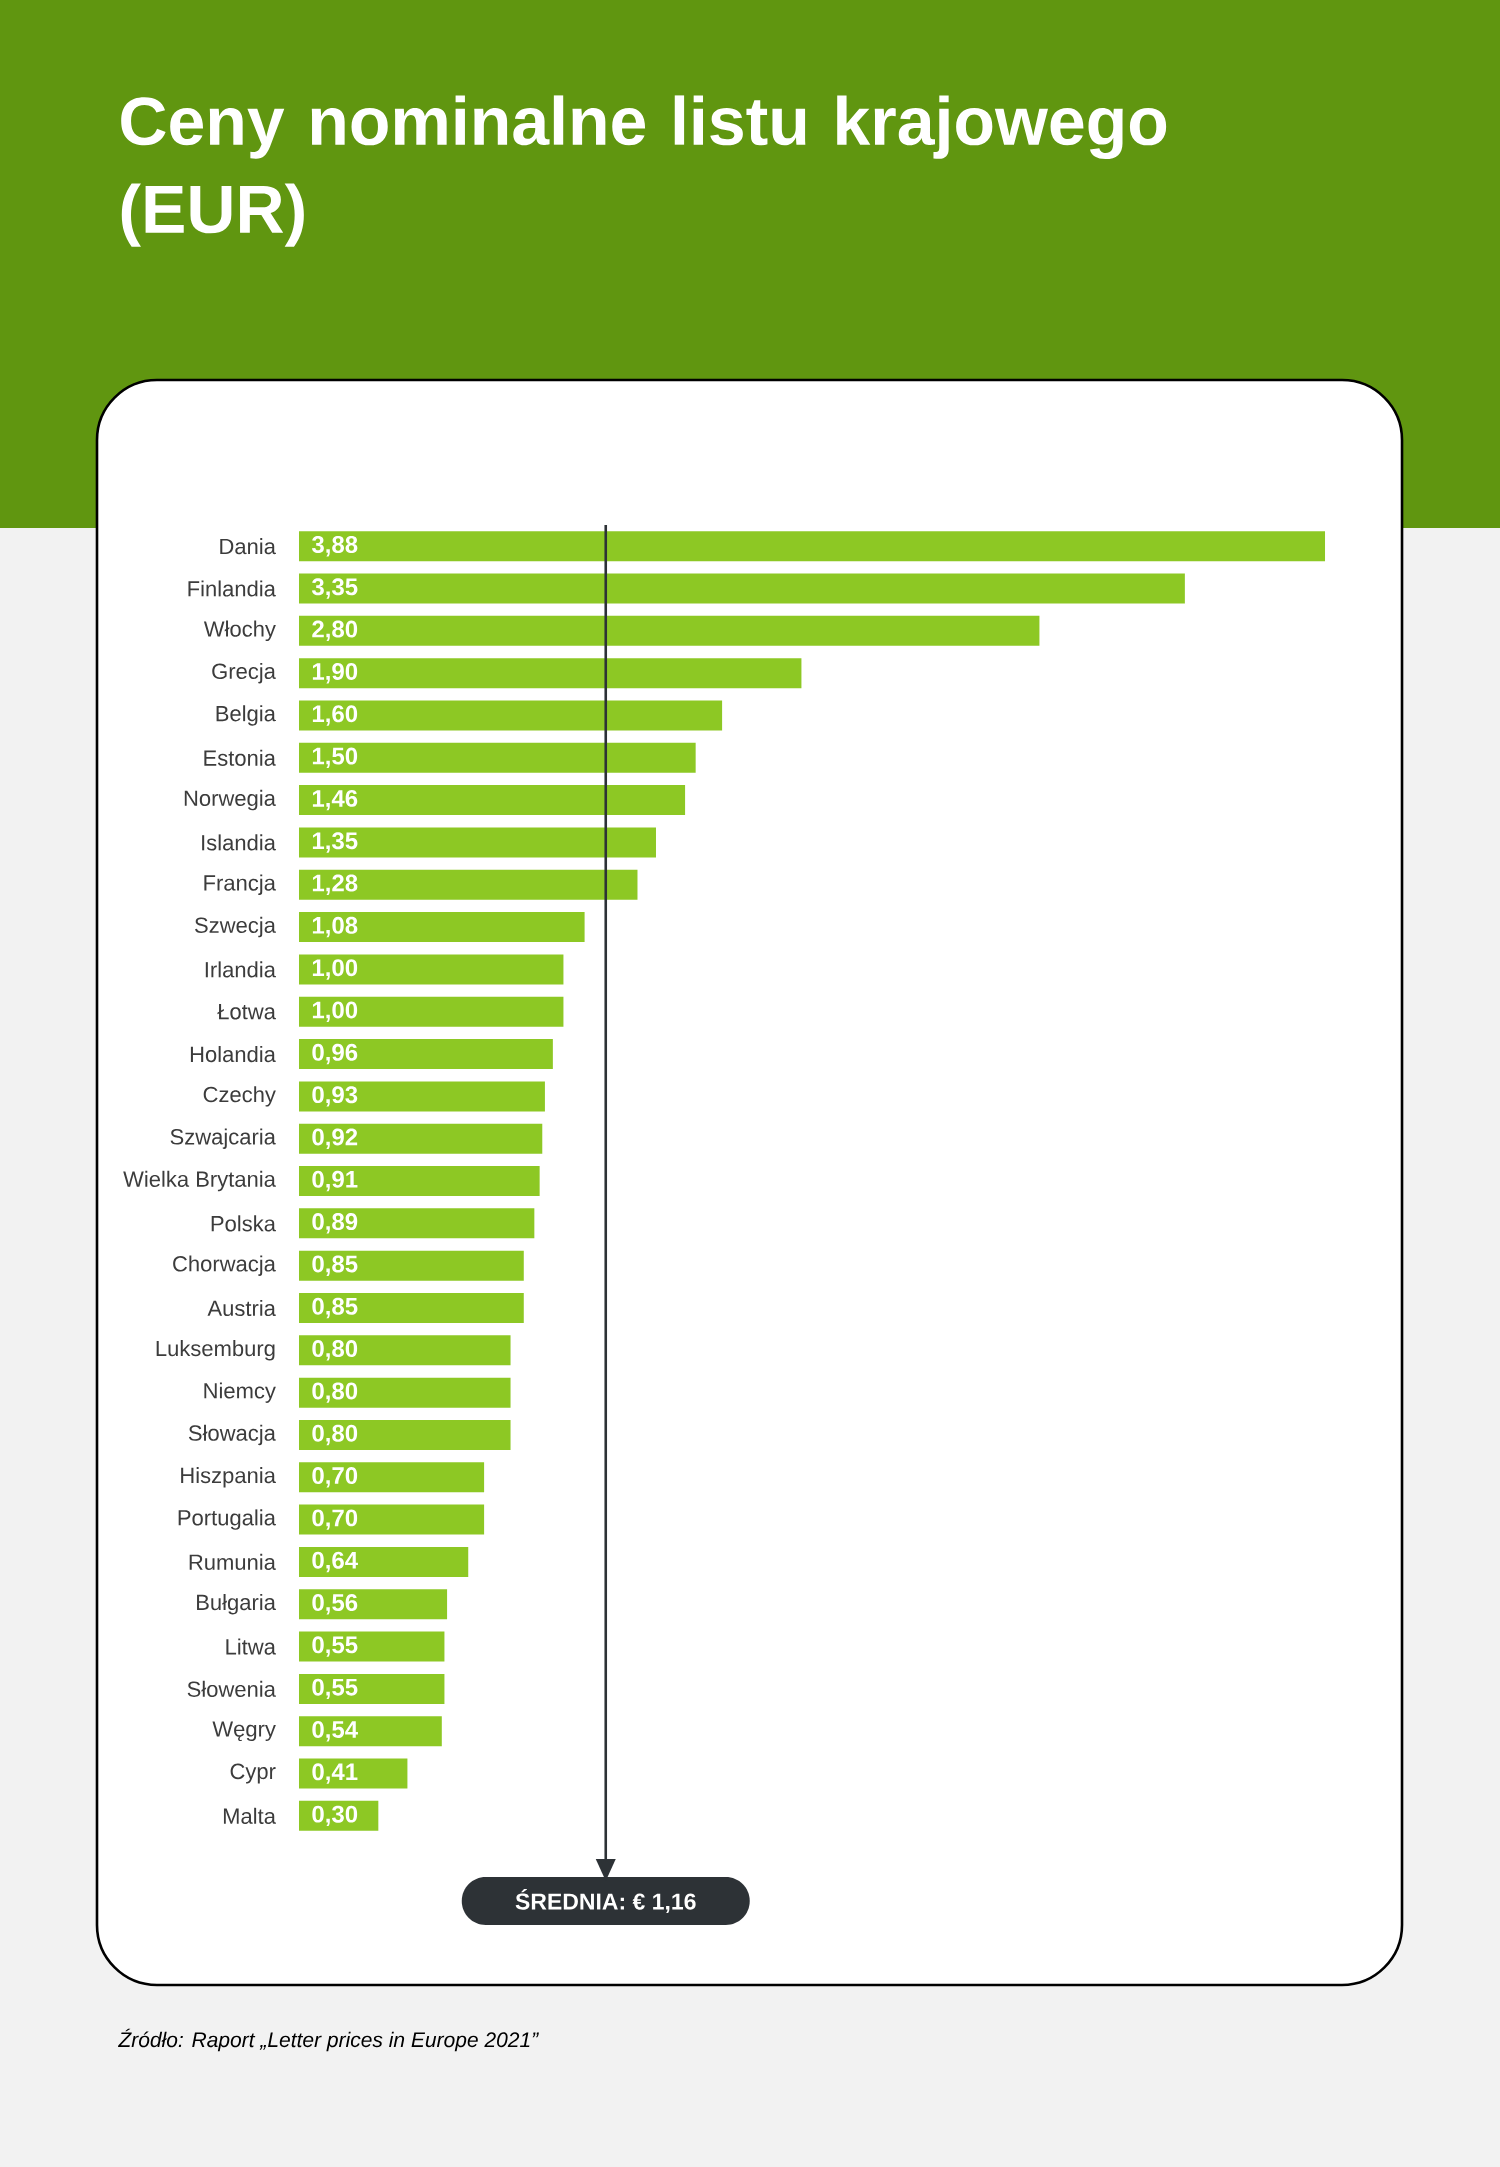 This screenshot has height=2167, width=1500. Describe the element at coordinates (227, 1519) in the screenshot. I see `y-tick-label: Portugalia` at that location.